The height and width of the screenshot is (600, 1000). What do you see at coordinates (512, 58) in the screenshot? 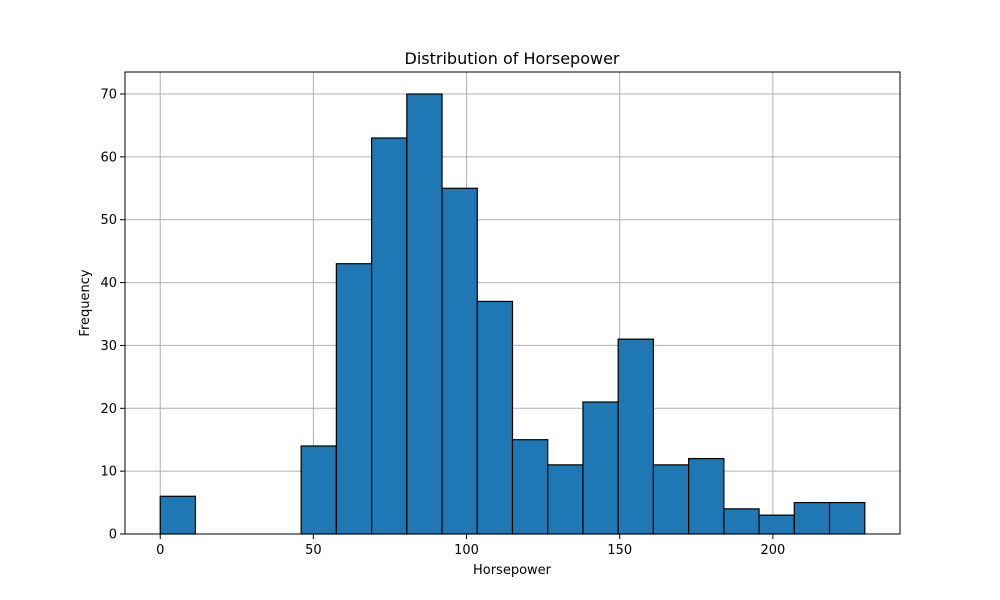
I see `chart-title: Distribution of Horsepower` at bounding box center [512, 58].